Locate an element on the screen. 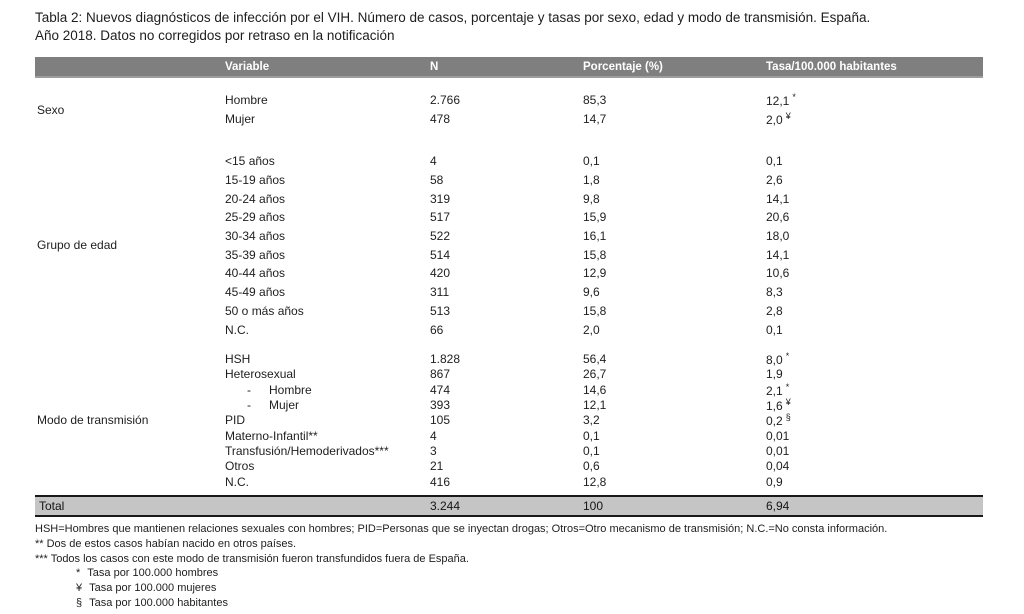 The width and height of the screenshot is (1024, 614). rate-value: 0,9 is located at coordinates (774, 481).